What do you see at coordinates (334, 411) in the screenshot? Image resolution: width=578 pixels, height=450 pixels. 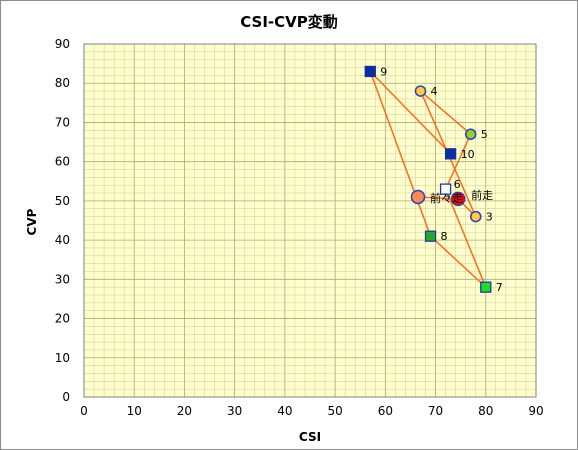 I see `x-tick-label: 50` at bounding box center [334, 411].